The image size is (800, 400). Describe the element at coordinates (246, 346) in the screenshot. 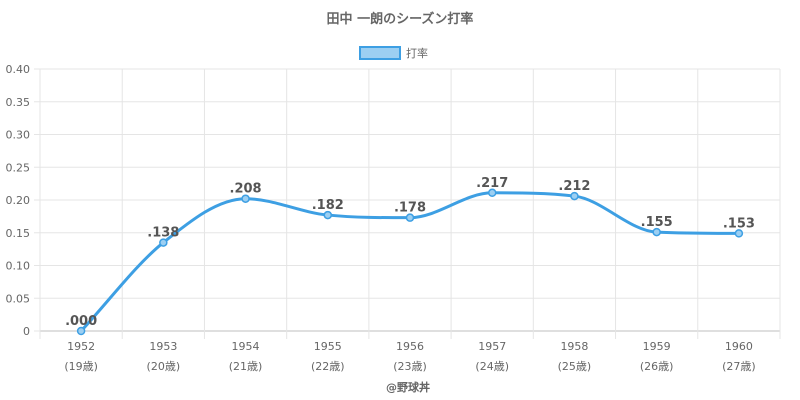

I see `x-tick-label: 1954` at that location.